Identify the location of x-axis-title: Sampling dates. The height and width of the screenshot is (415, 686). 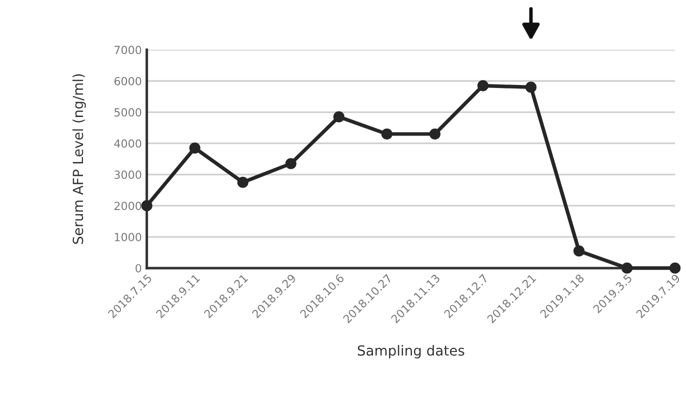
(411, 351).